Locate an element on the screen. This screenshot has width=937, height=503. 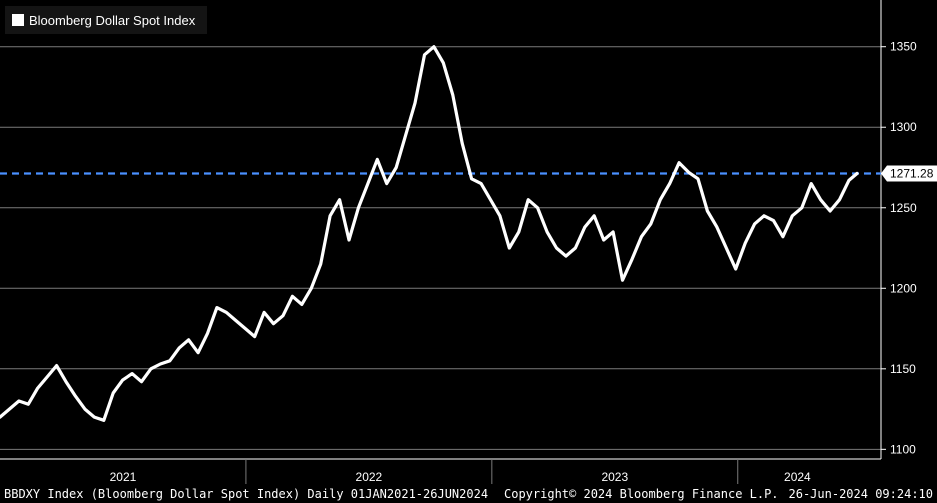
x-tick-label-2024: 2024 is located at coordinates (797, 477).